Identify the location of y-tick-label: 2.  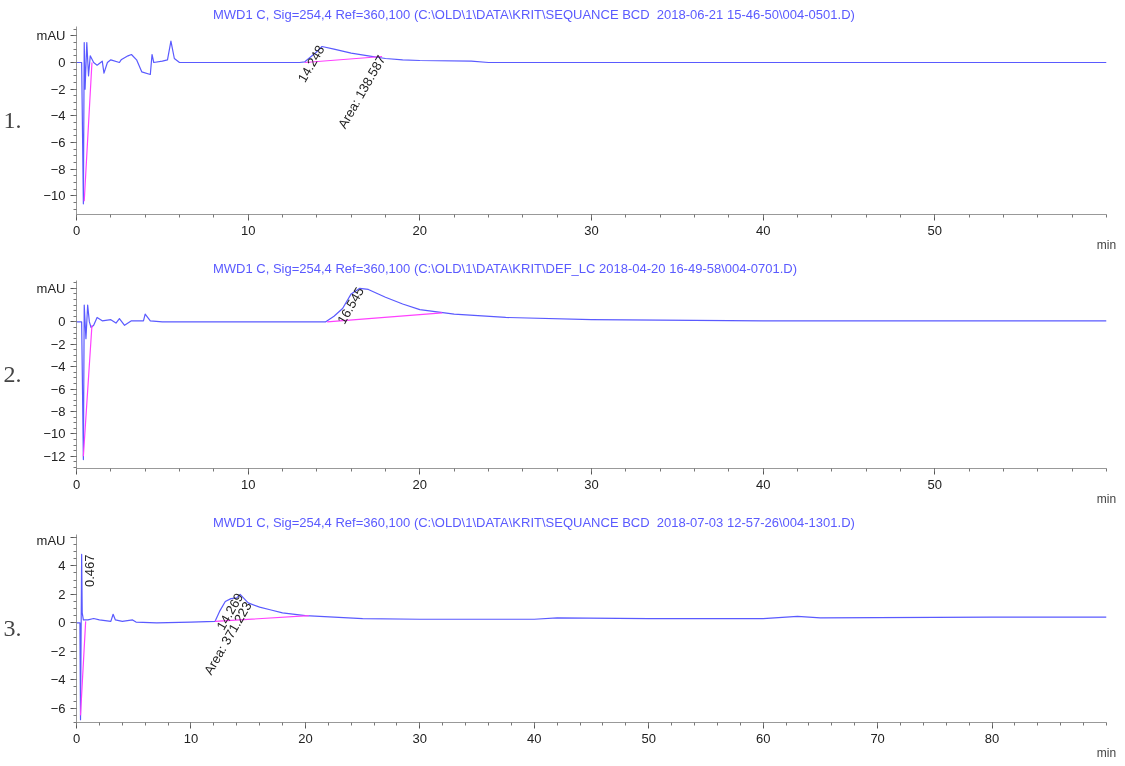
(62, 594).